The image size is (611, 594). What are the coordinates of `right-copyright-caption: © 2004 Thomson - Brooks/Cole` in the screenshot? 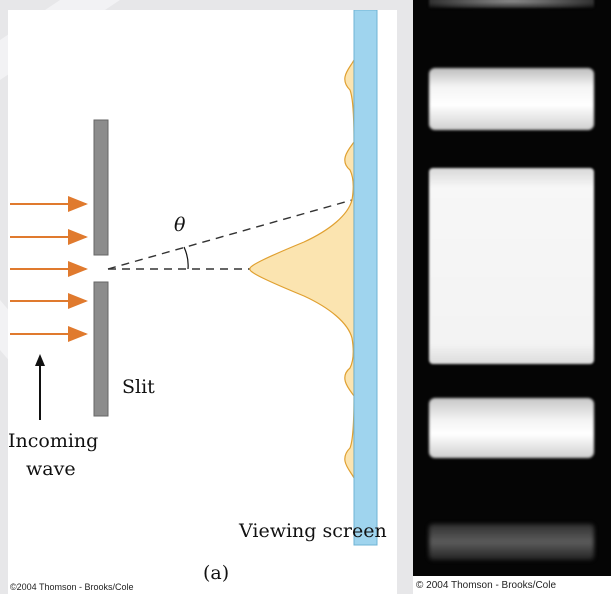 It's located at (486, 585).